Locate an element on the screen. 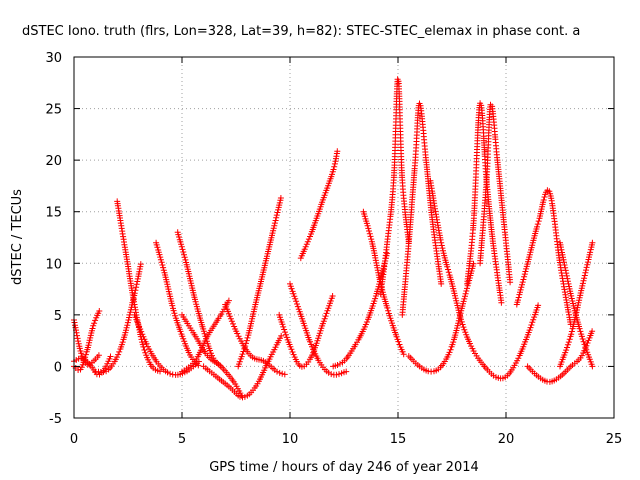 The height and width of the screenshot is (480, 640). y-tick-label: 25 is located at coordinates (53, 110).